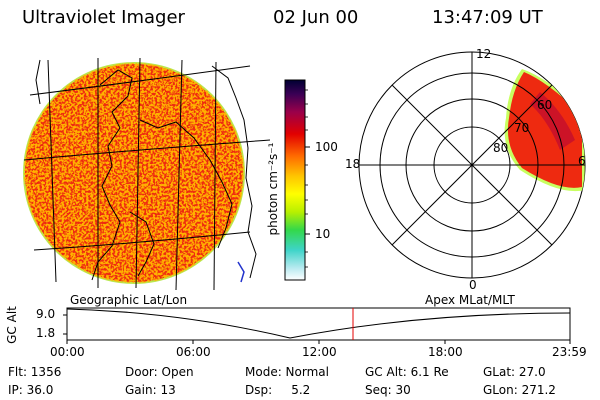 The height and width of the screenshot is (400, 600). Describe the element at coordinates (103, 17) in the screenshot. I see `app-title: Ultraviolet Imager` at that location.